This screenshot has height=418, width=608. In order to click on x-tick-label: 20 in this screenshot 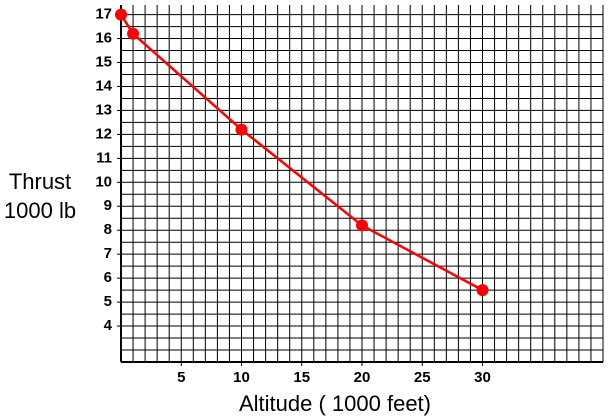, I will do `click(362, 377)`.